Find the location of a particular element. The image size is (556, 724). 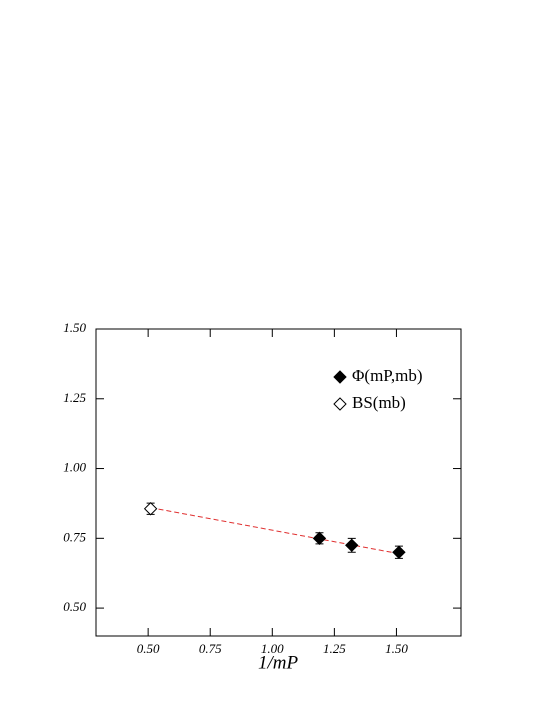

x-tick-label: 1.25 is located at coordinates (334, 648).